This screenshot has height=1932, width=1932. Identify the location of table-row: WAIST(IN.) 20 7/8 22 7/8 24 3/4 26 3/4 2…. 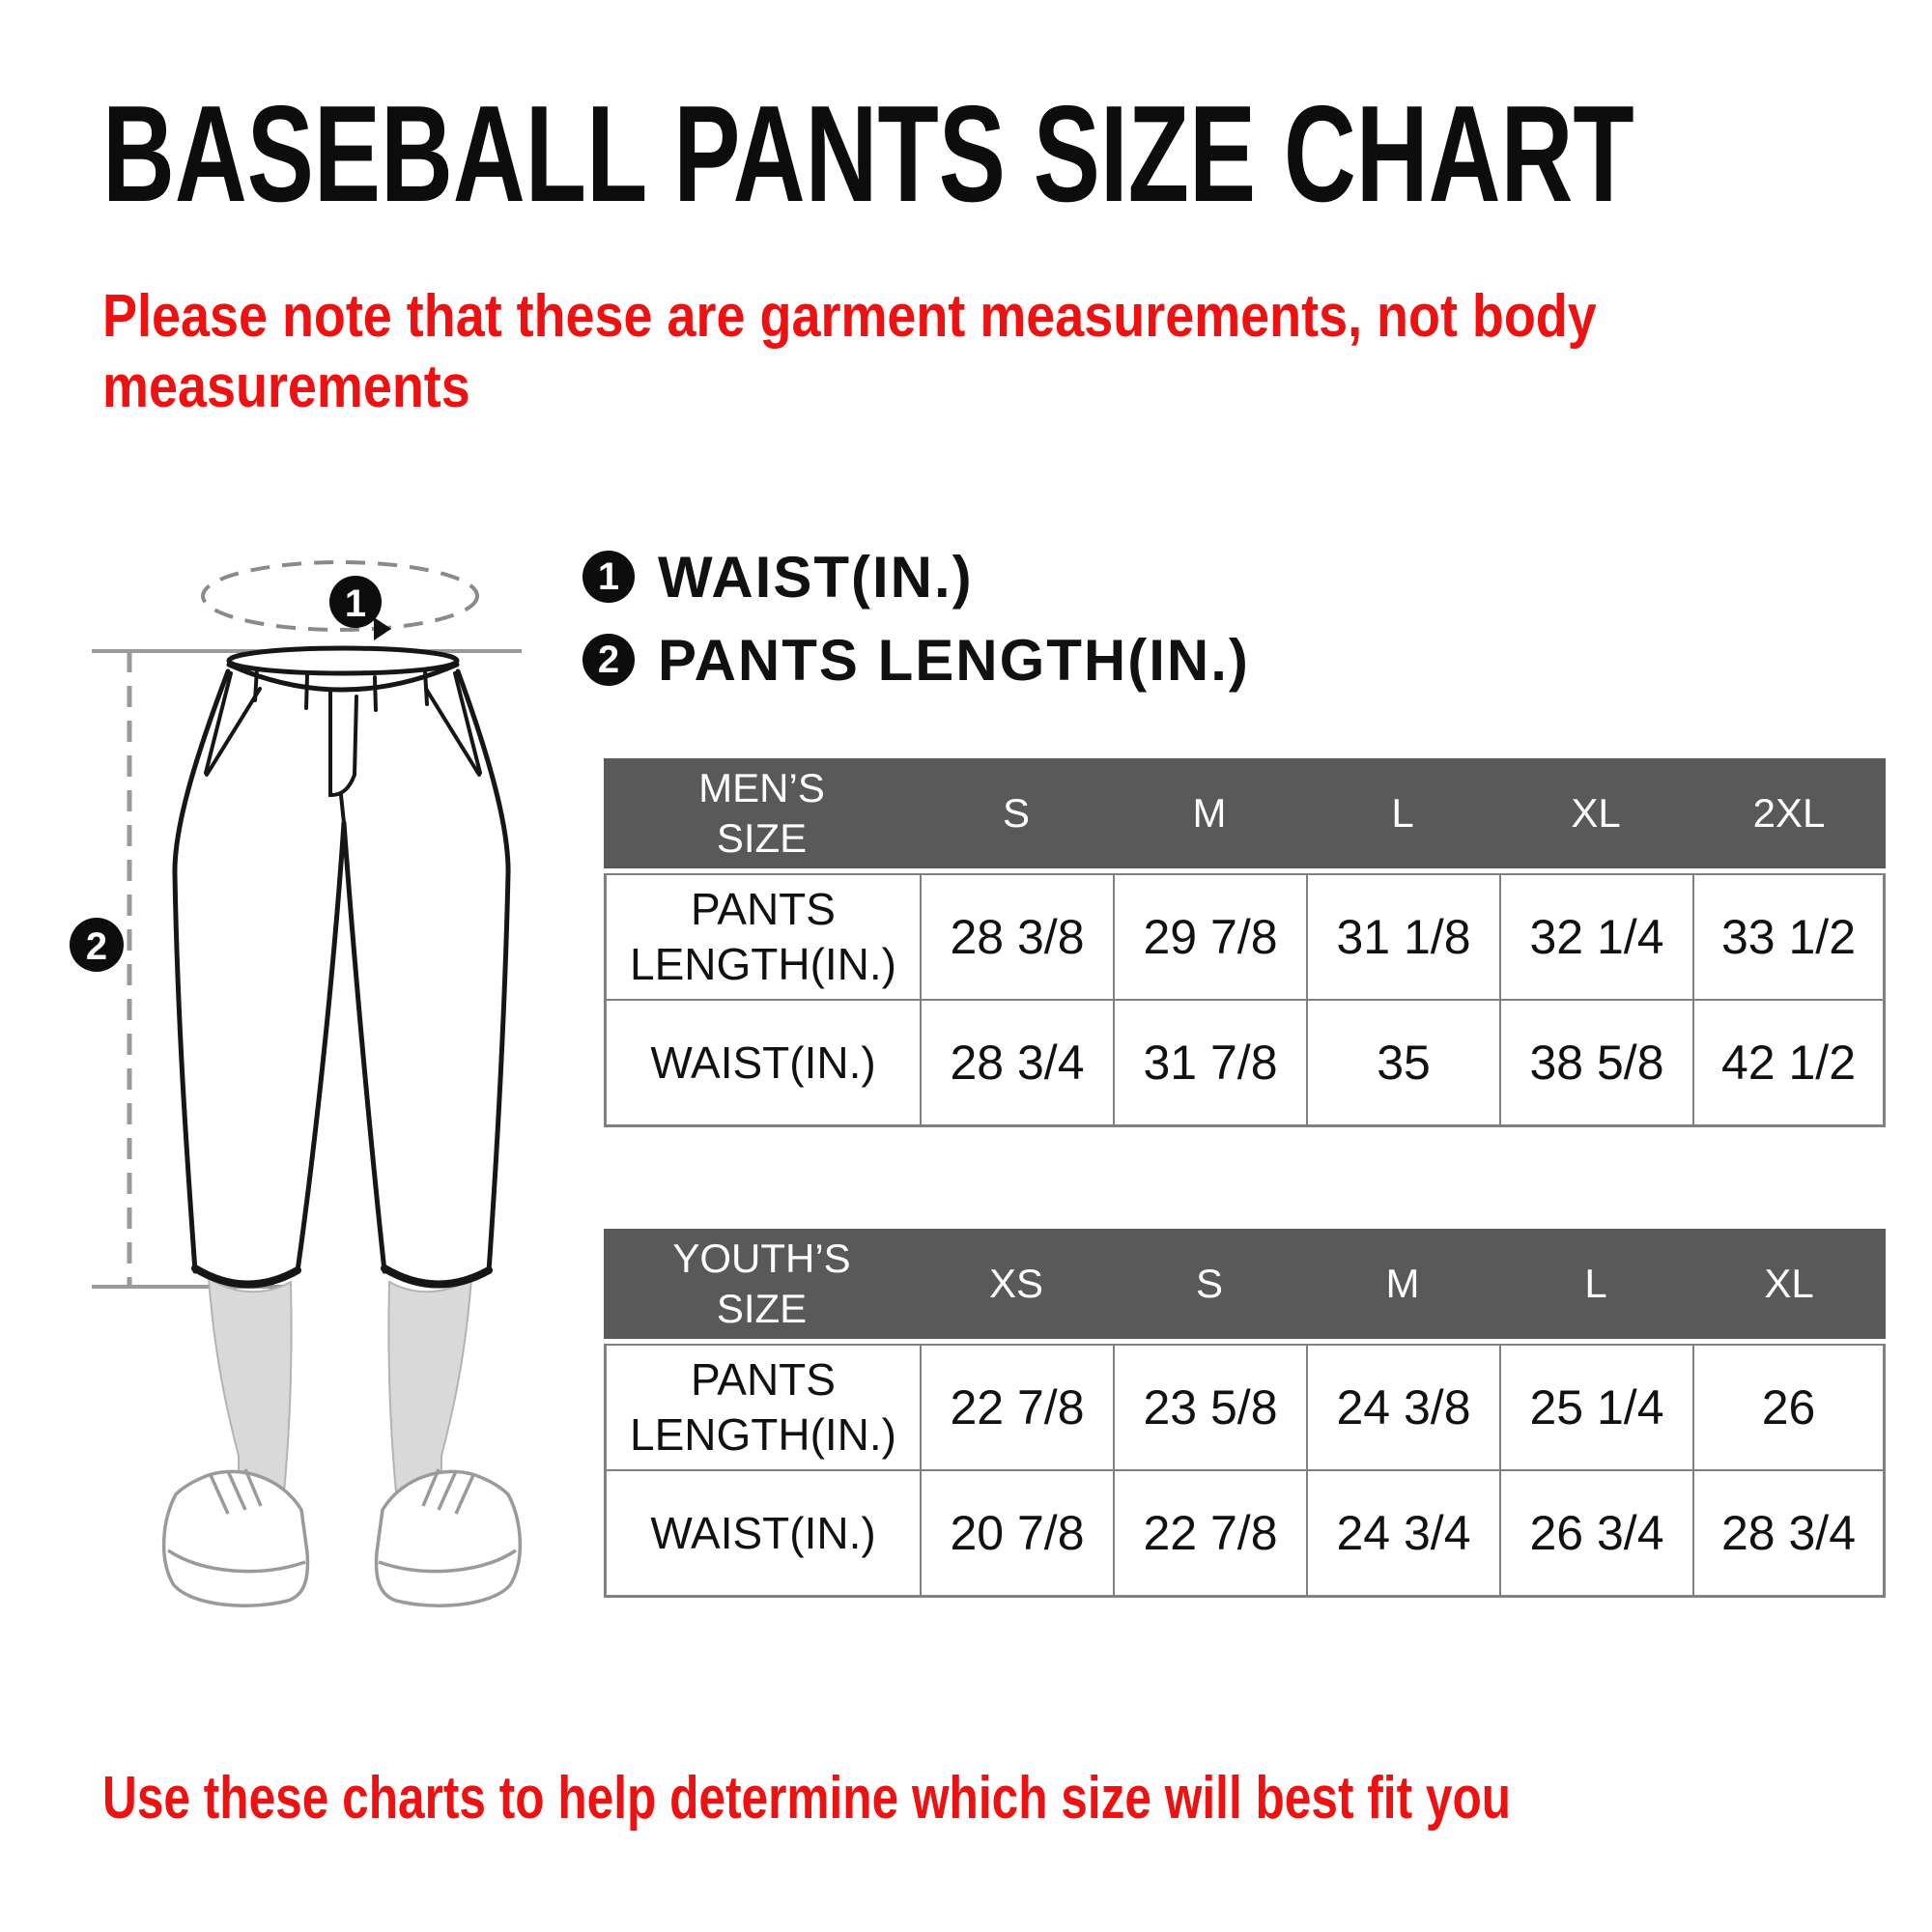
(1245, 1533).